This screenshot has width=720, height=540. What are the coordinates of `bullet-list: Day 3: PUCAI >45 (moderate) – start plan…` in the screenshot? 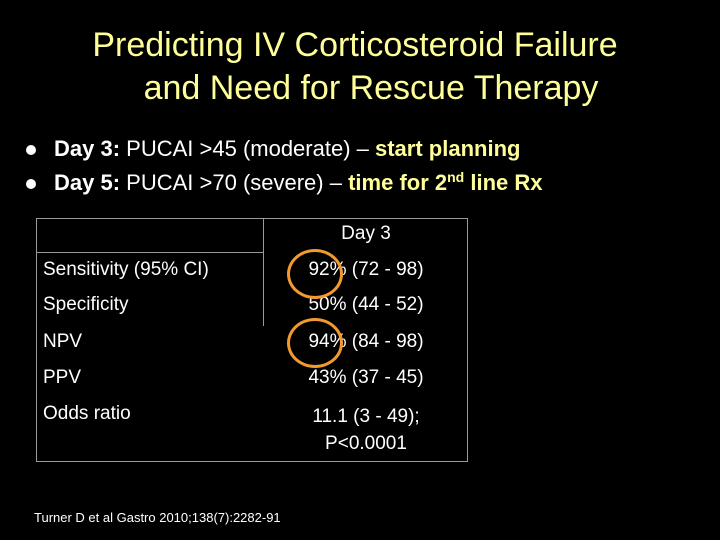 It's located at (369, 166).